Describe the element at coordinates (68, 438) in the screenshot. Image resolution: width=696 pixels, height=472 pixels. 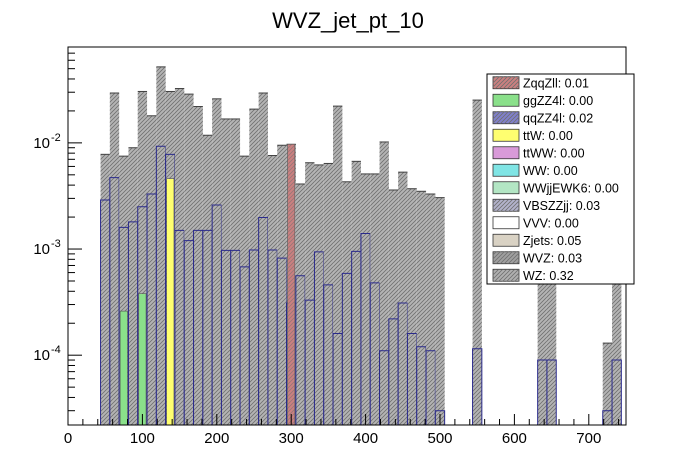
I see `x-tick-label: 0` at that location.